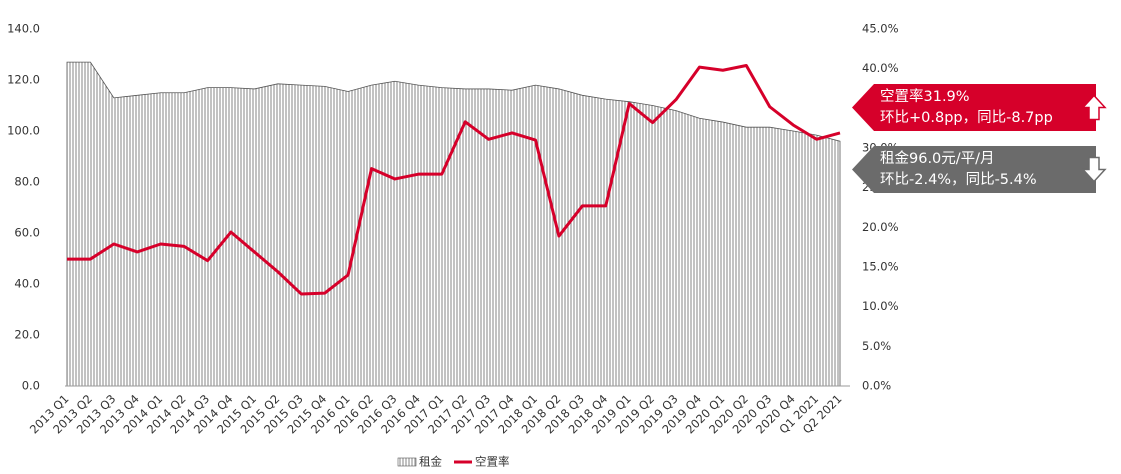  What do you see at coordinates (958, 179) in the screenshot?
I see `annotation-text: 环比-2.4%，同比-5.4%` at bounding box center [958, 179].